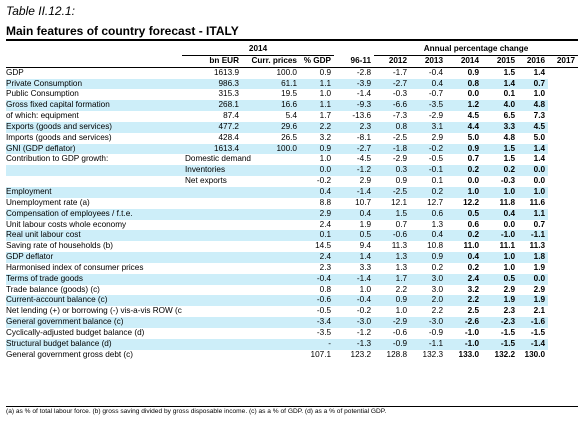  I want to click on table-cell: -1.5, so click(538, 332).